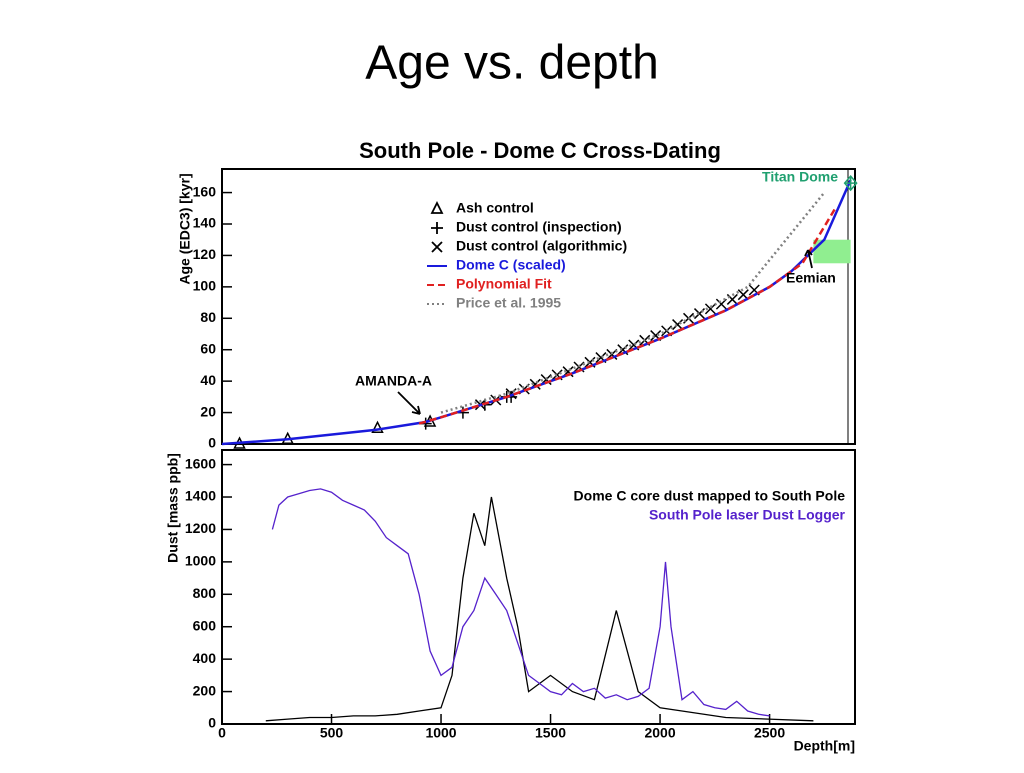 The height and width of the screenshot is (773, 1024). Describe the element at coordinates (205, 625) in the screenshot. I see `y-tick-label: 600` at that location.